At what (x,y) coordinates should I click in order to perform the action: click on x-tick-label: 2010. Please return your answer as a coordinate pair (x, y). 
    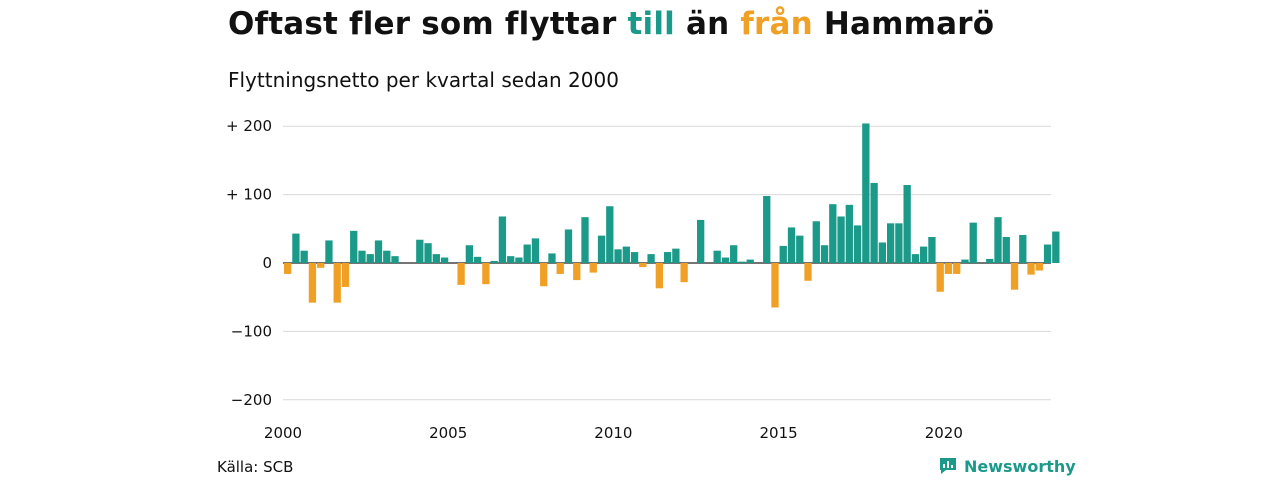
    Looking at the image, I should click on (613, 433).